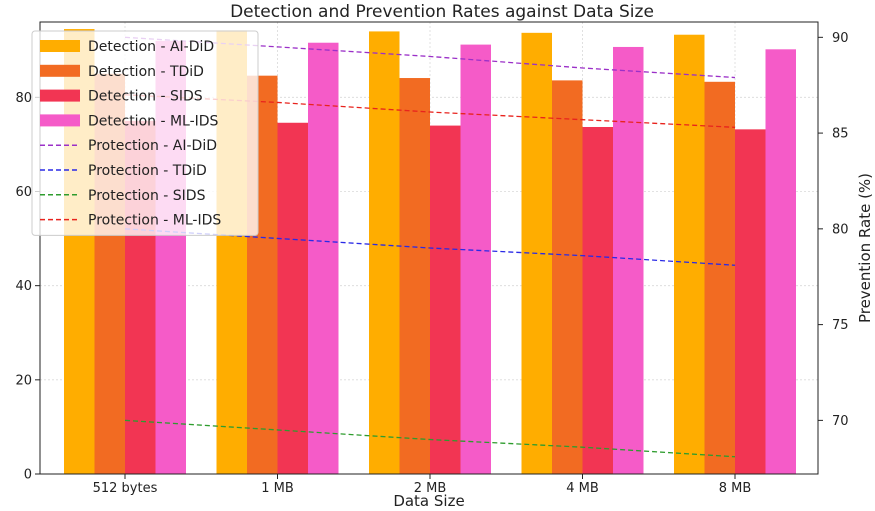 Image resolution: width=875 pixels, height=511 pixels. I want to click on legend-label: Protection - TDiD, so click(147, 171).